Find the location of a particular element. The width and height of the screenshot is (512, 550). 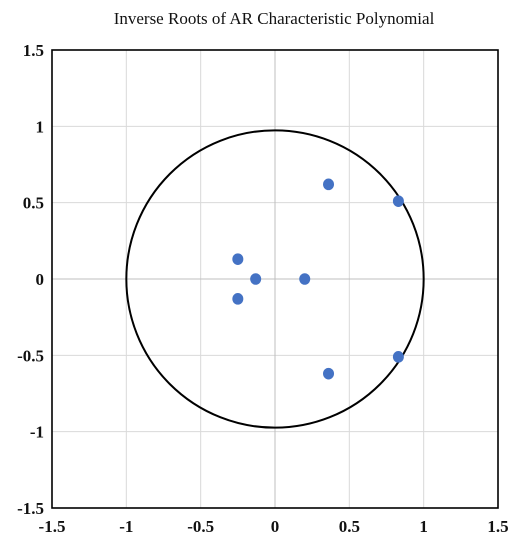

y-tick-label: 1.5 is located at coordinates (33, 50).